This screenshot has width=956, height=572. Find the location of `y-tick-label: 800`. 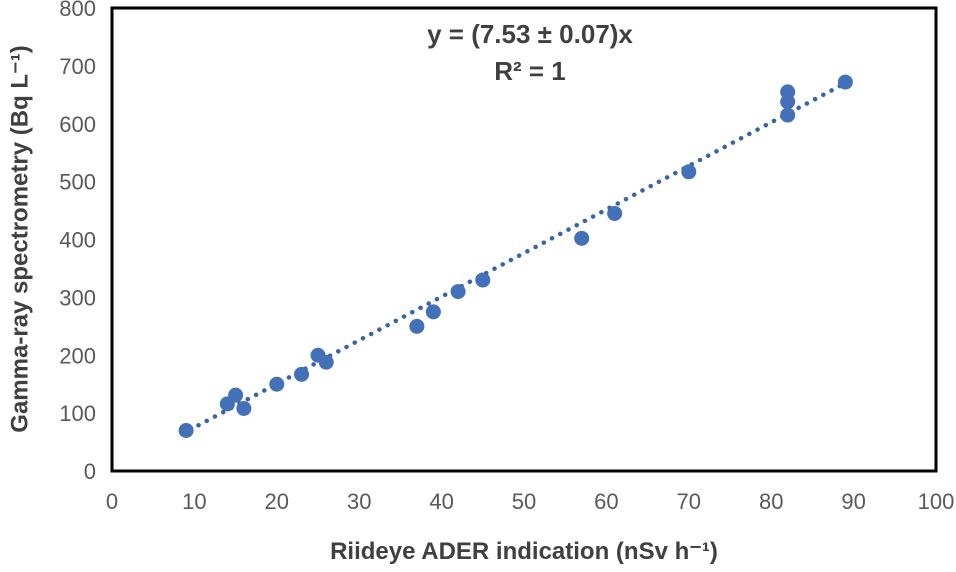

y-tick-label: 800 is located at coordinates (77, 10).